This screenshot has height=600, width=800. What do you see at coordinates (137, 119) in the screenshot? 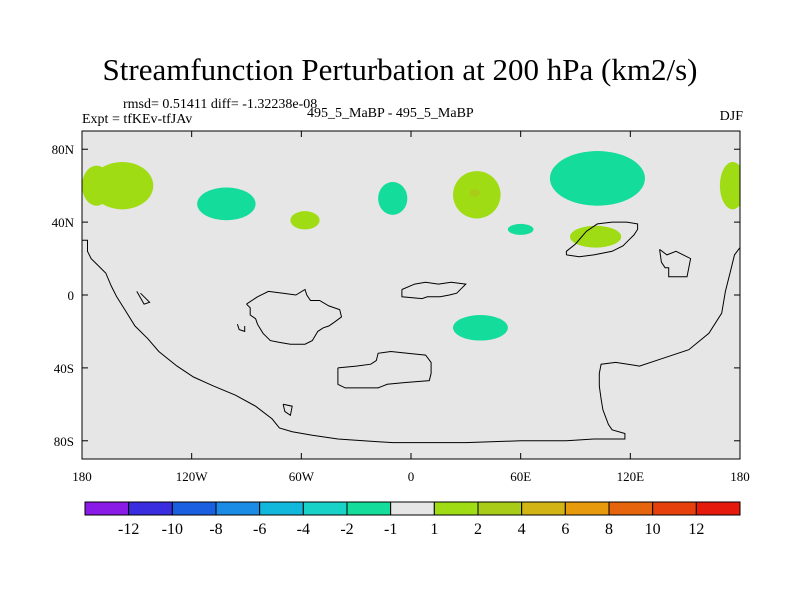
I see `experiment-label: Expt = tfKEv-tfJAv` at bounding box center [137, 119].